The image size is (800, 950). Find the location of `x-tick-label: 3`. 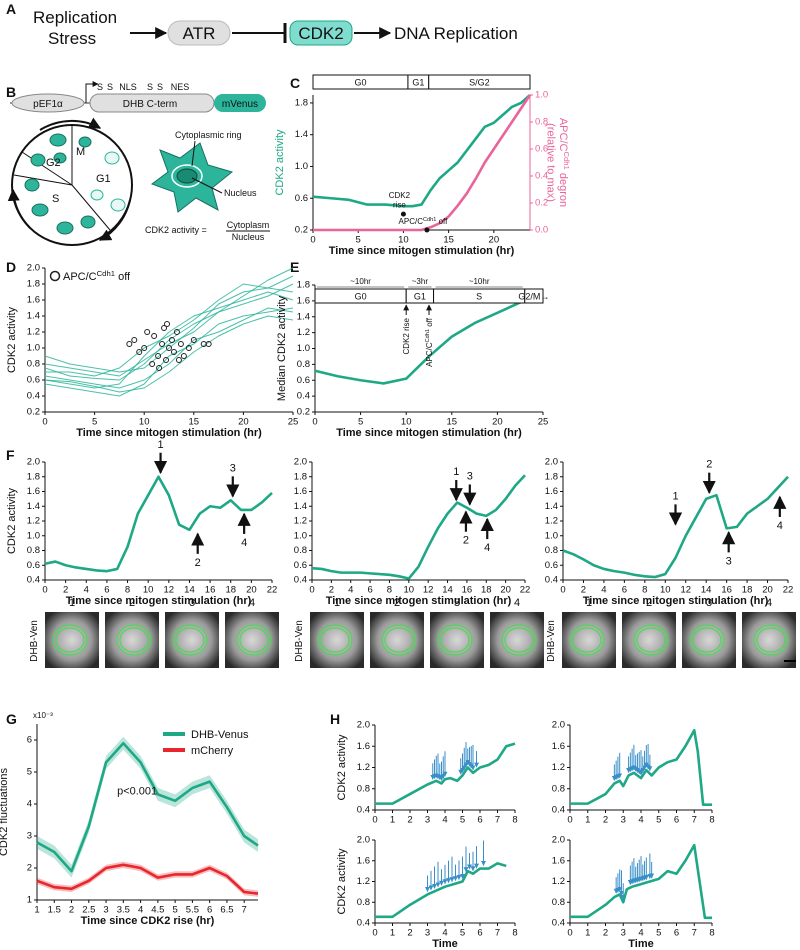

x-tick-label: 3 is located at coordinates (105, 910).